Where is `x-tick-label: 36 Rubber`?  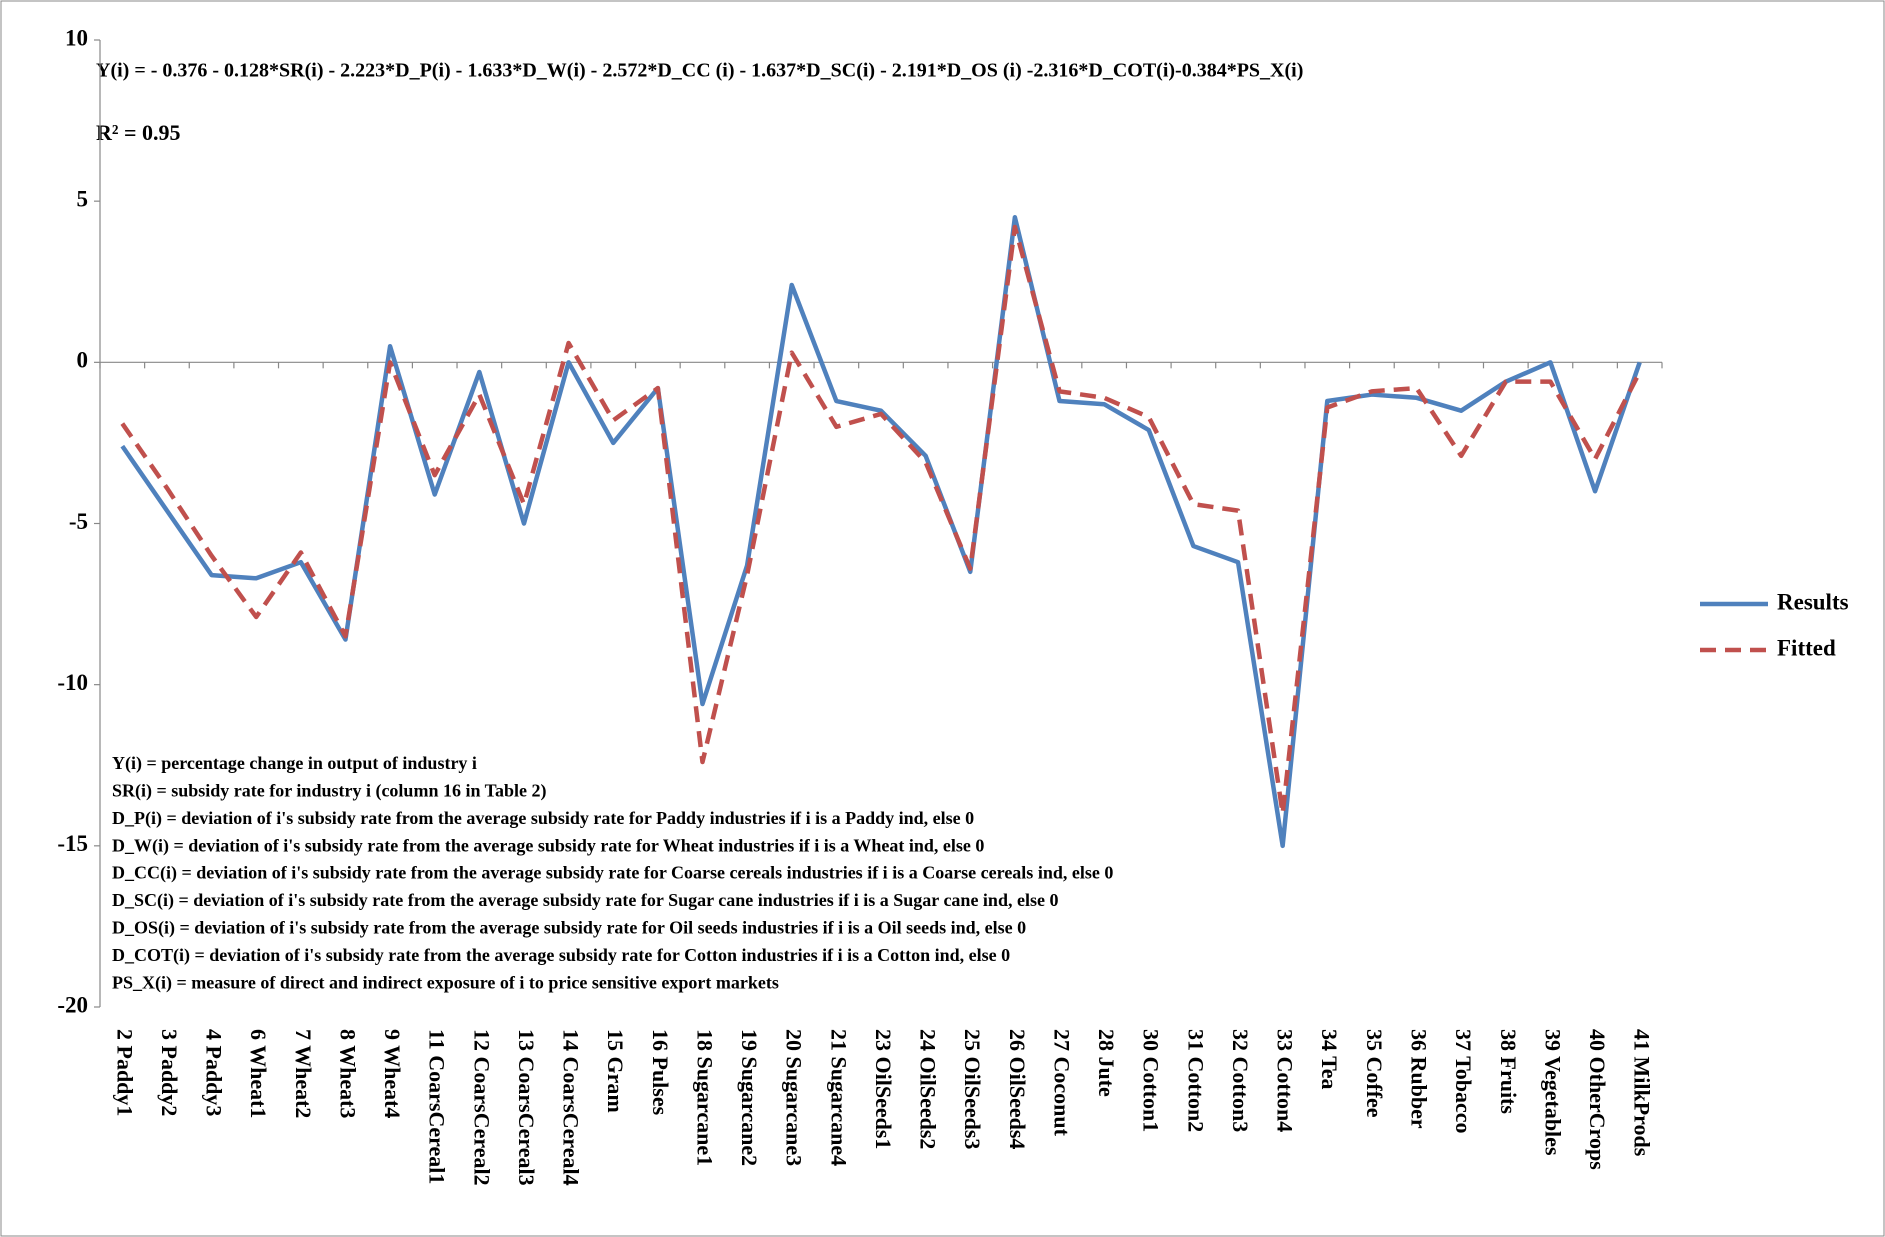 x-tick-label: 36 Rubber is located at coordinates (1418, 1079).